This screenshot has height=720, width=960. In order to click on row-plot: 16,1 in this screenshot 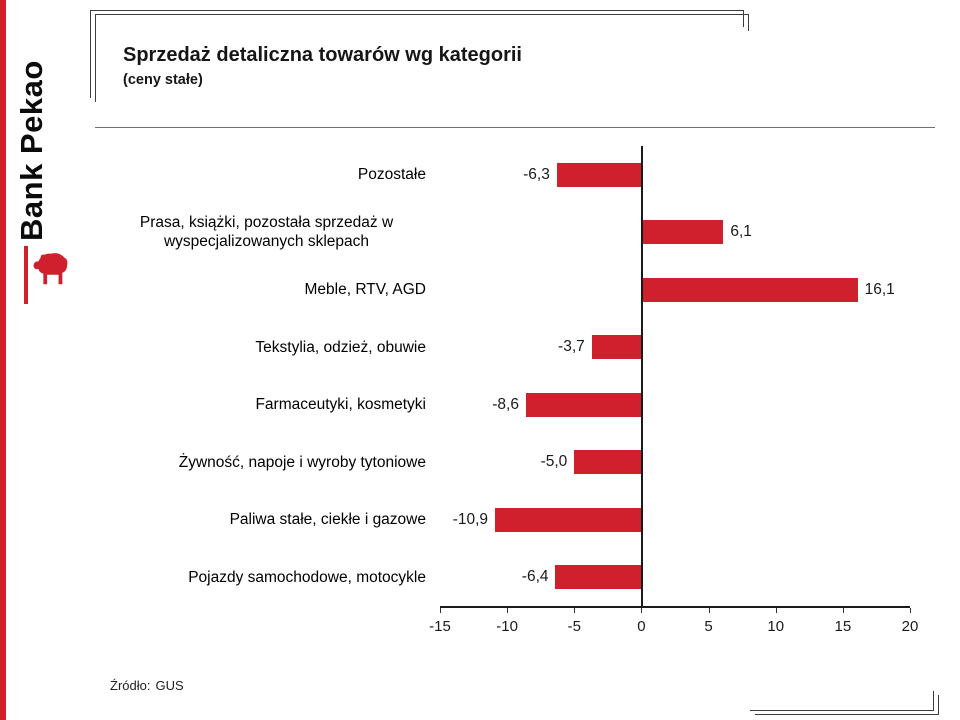, I will do `click(675, 290)`.